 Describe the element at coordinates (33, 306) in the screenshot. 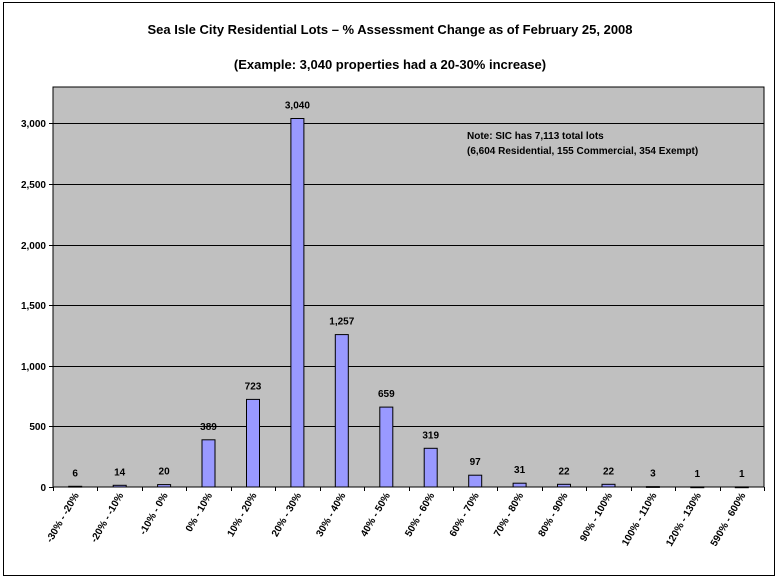

I see `y-tick-label: 1,500` at that location.